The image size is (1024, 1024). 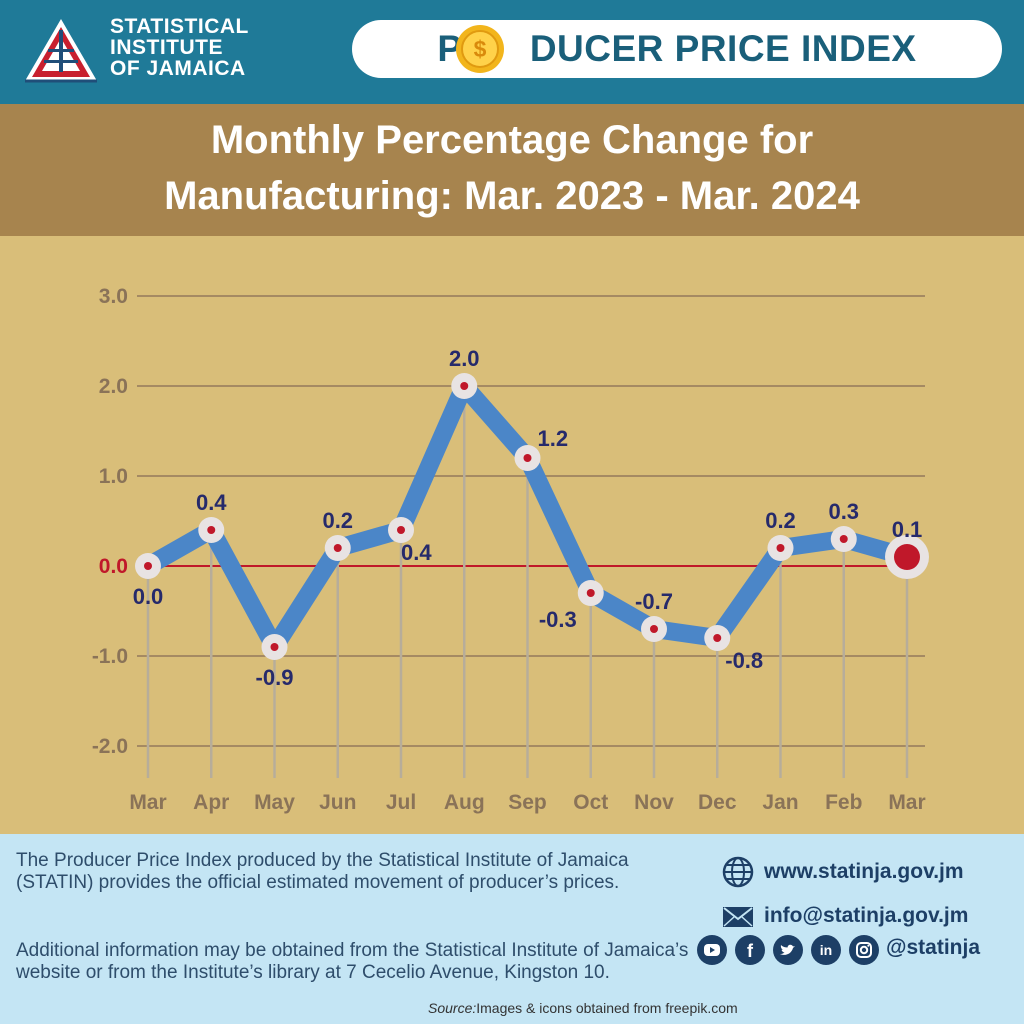 I want to click on coin-icon: $, so click(x=480, y=49).